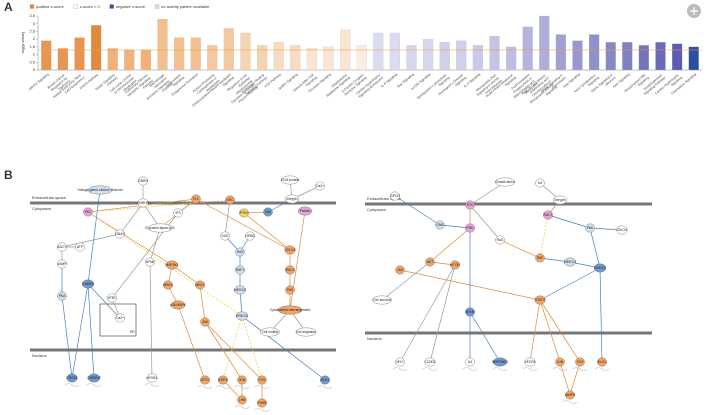 The width and height of the screenshot is (708, 415). What do you see at coordinates (320, 186) in the screenshot?
I see `node-label: Ca2+` at bounding box center [320, 186].